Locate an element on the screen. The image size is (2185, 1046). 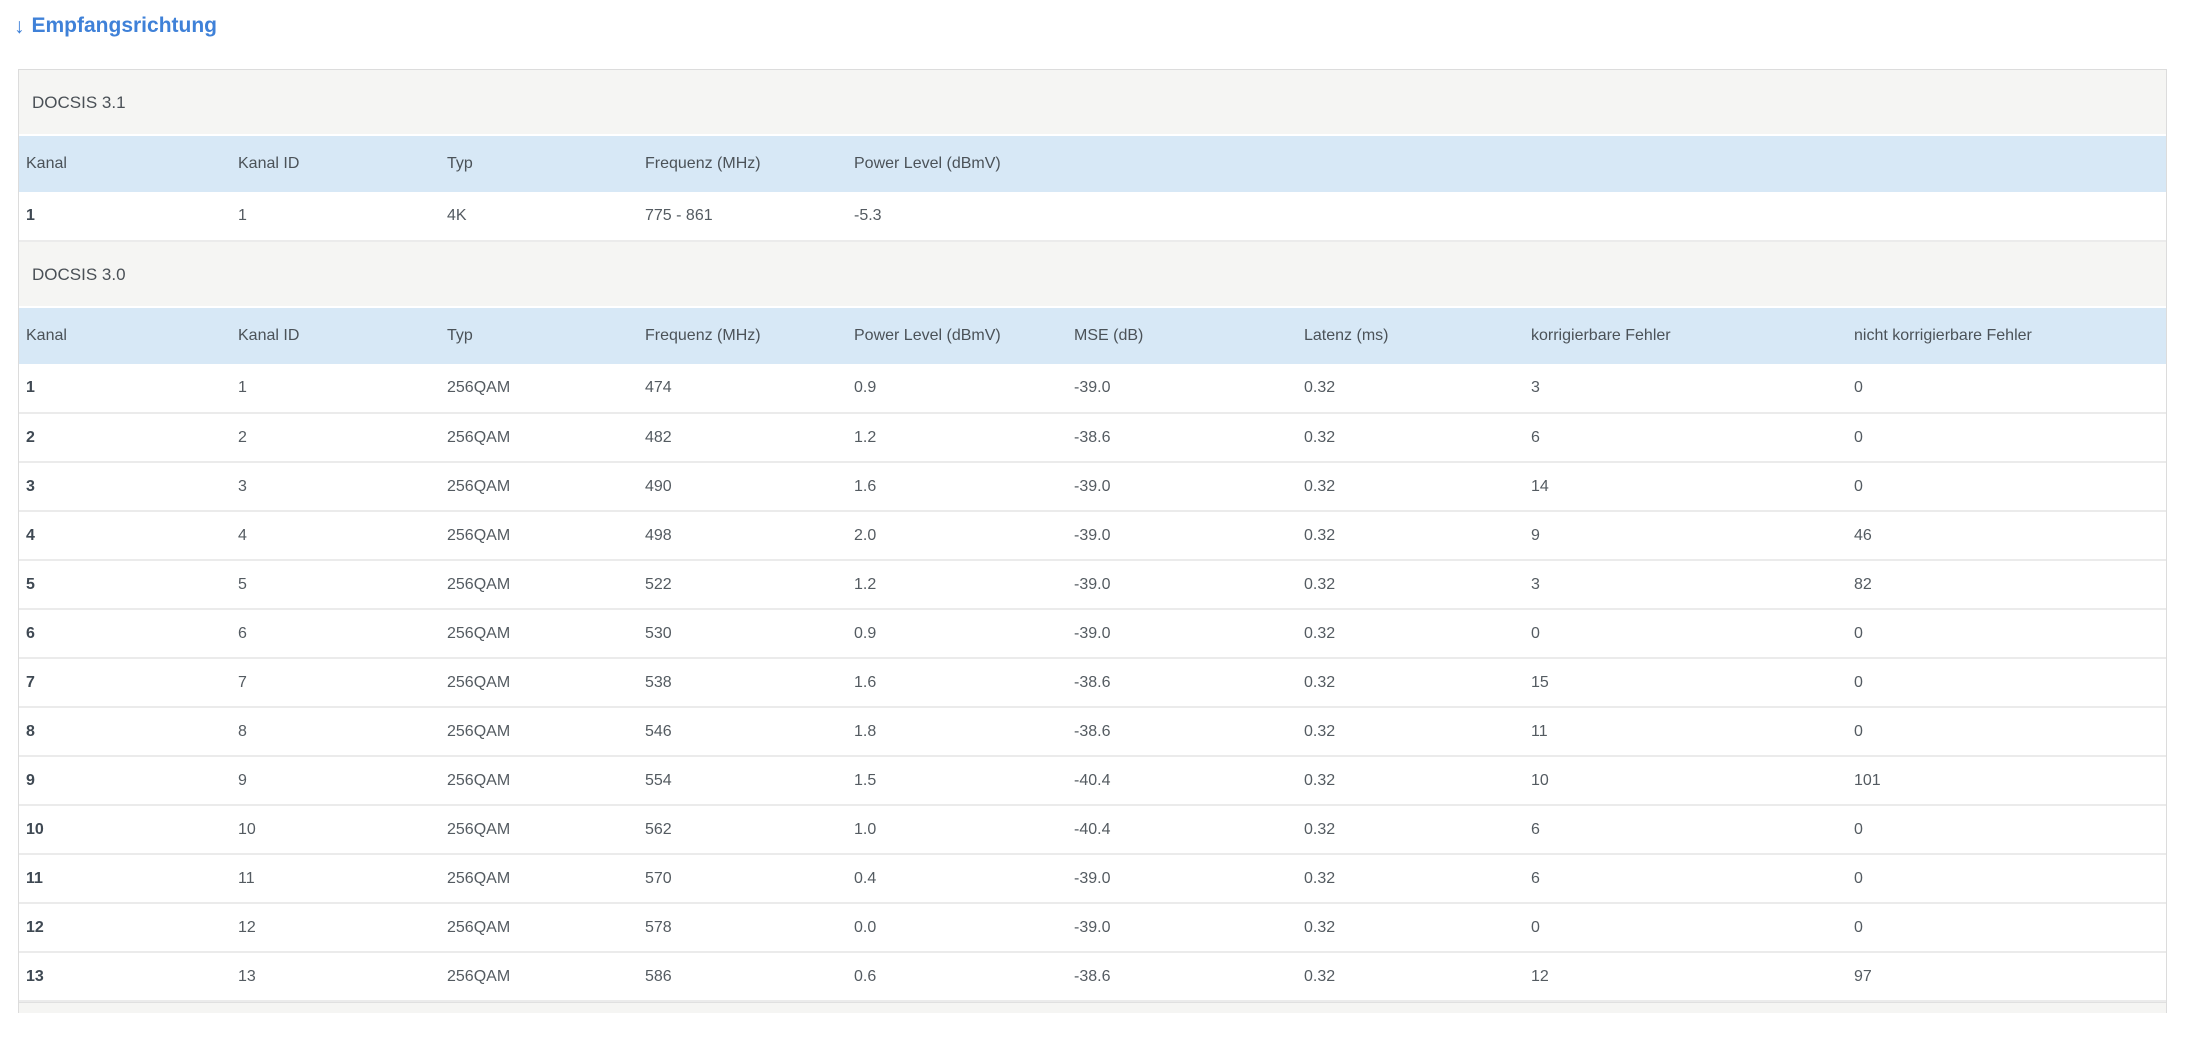
column-header: Latenz (ms) is located at coordinates (1410, 336).